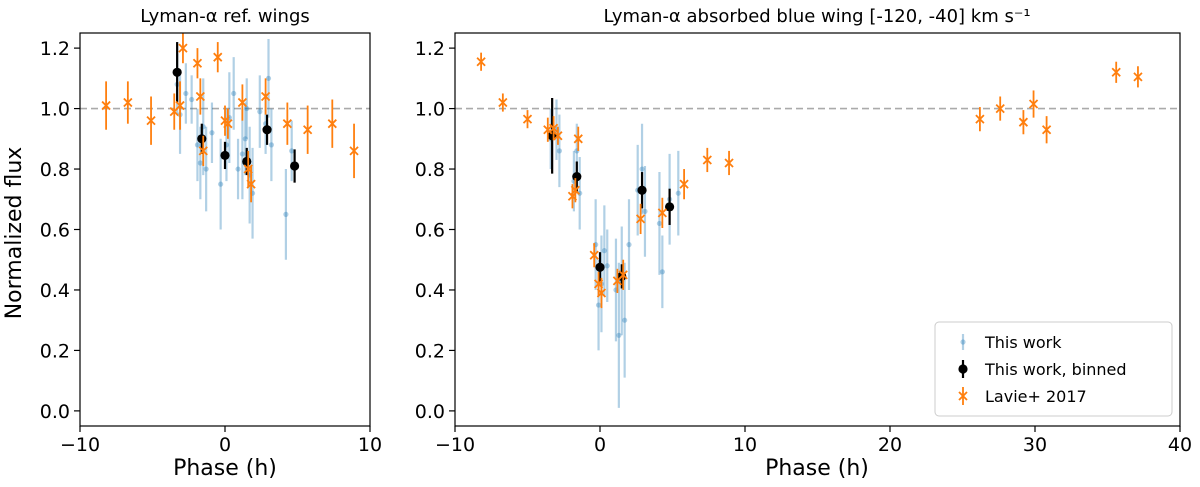  I want to click on legend-lavie-marker, so click(963, 396).